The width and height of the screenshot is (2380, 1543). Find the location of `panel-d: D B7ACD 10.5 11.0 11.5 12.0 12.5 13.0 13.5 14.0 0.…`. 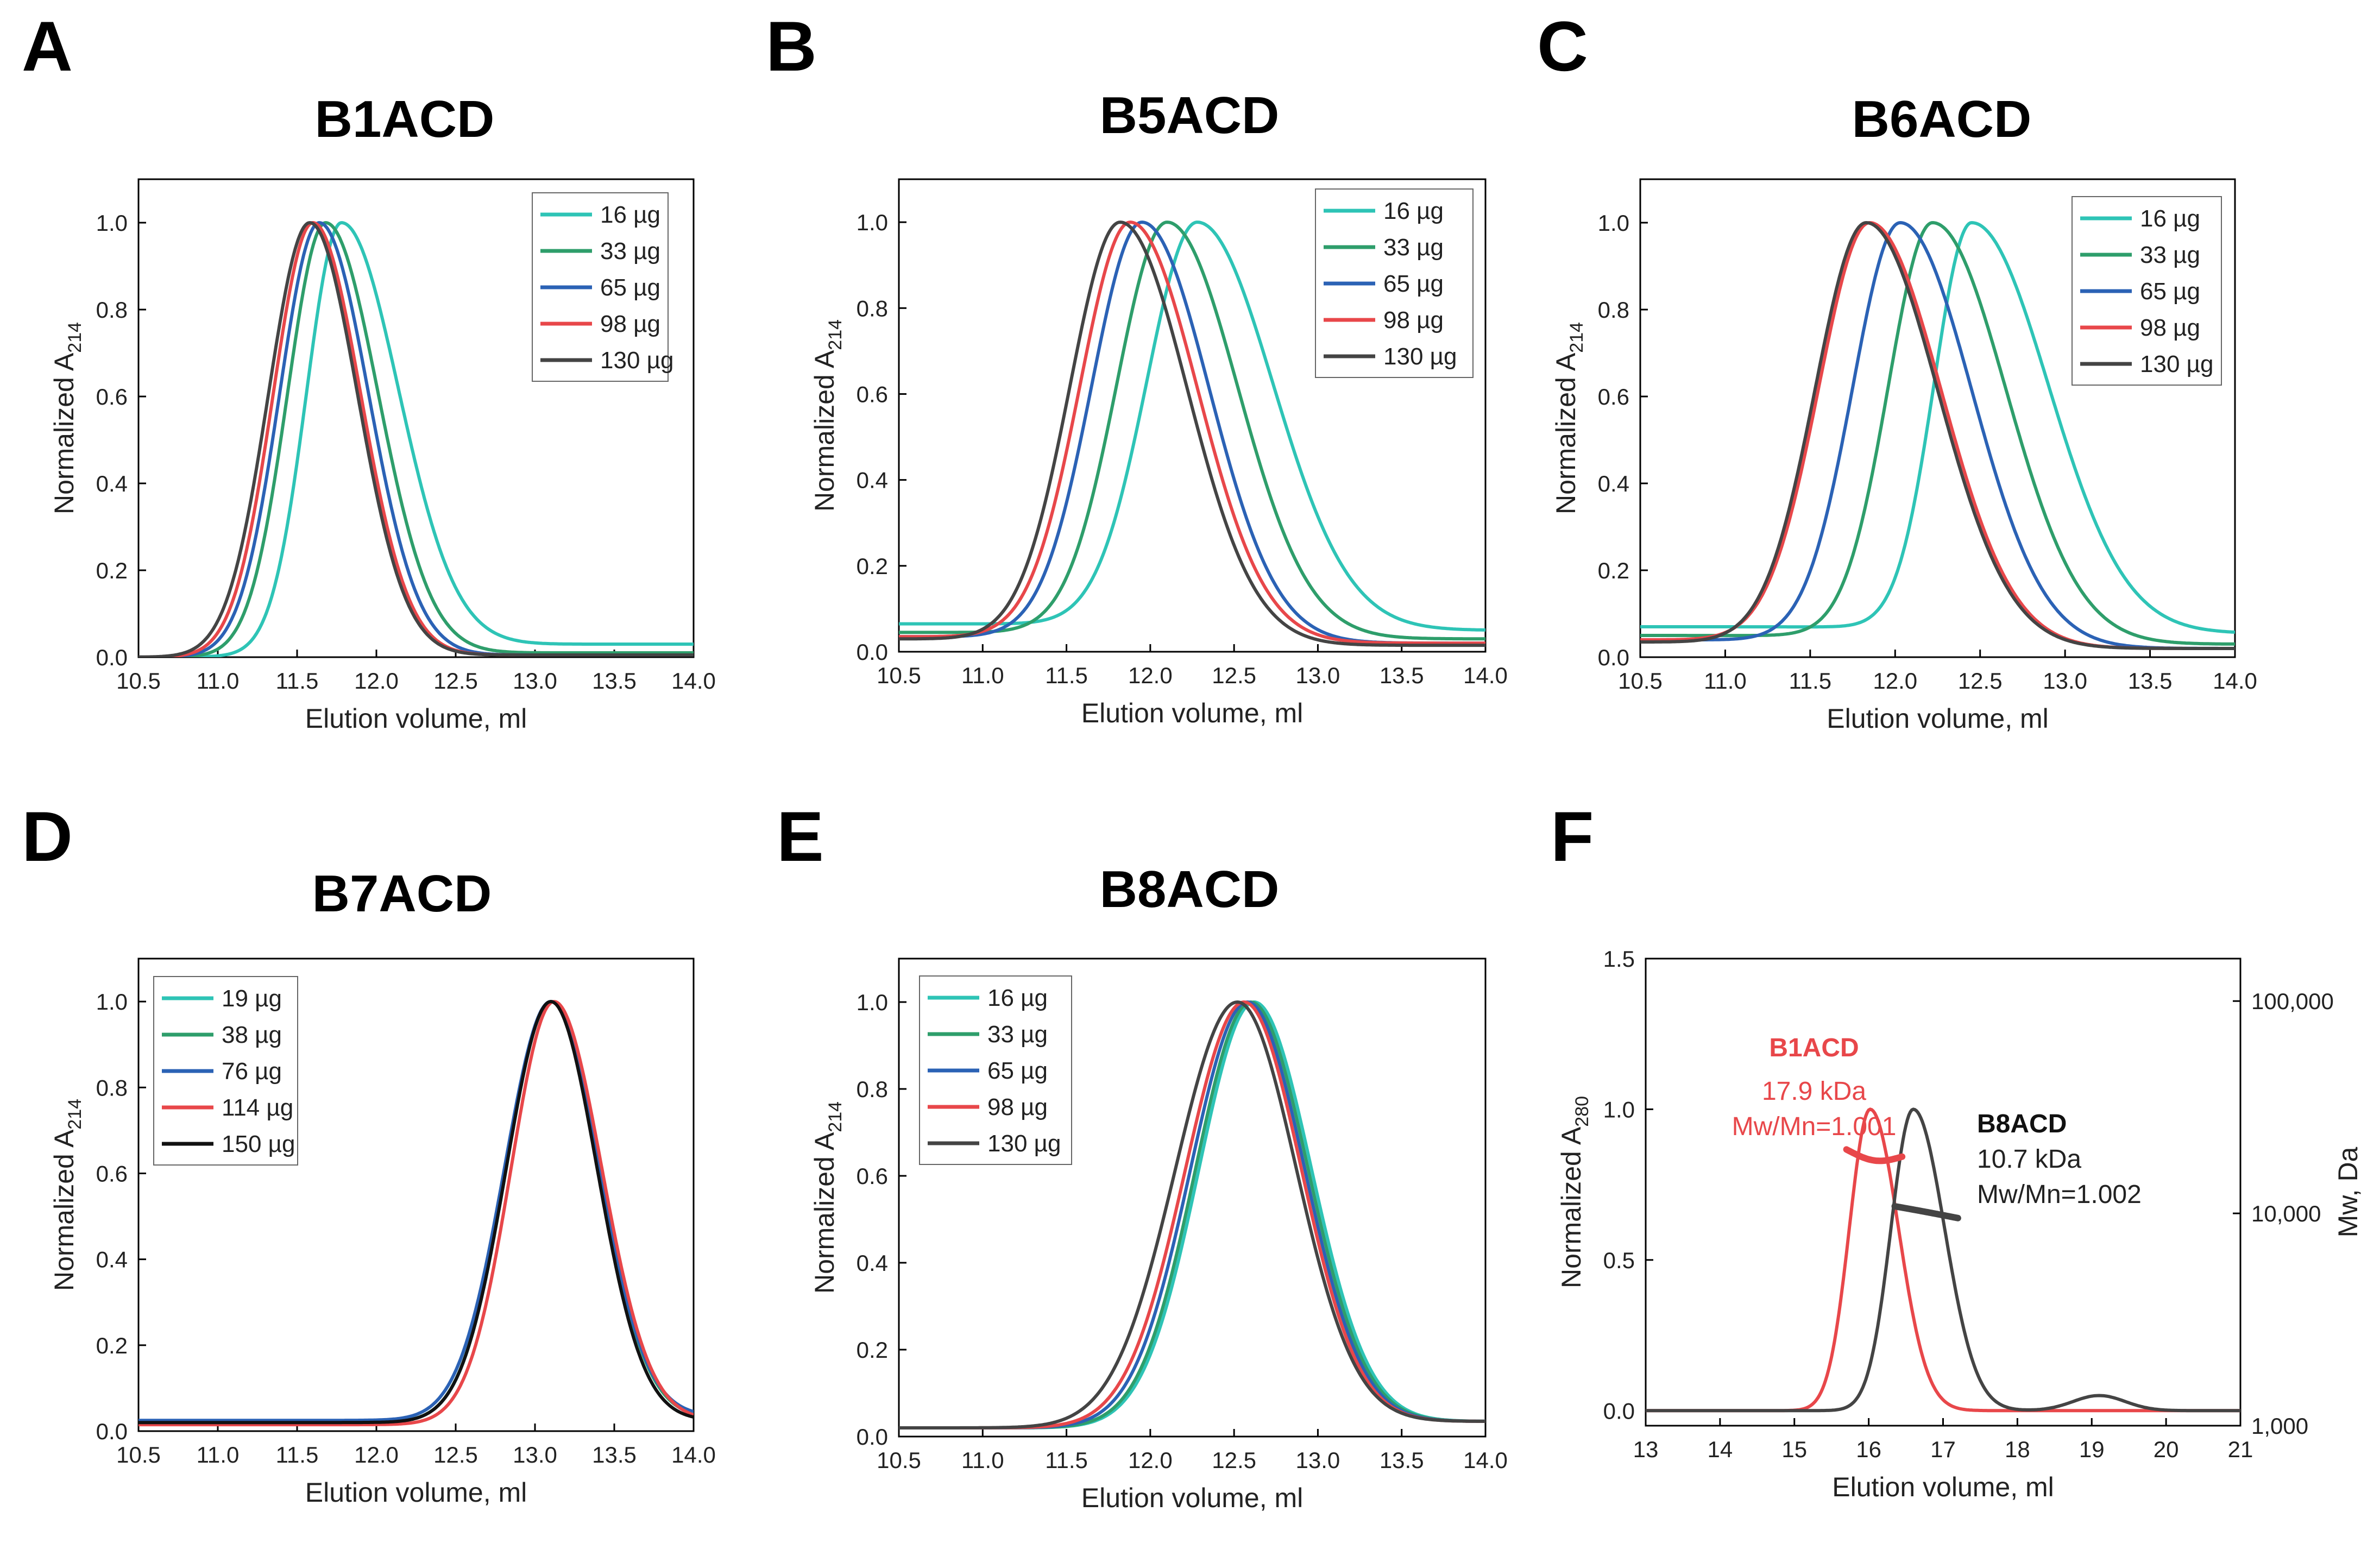

panel-d: D B7ACD 10.5 11.0 11.5 12.0 12.5 13.0 13.5 14.0 0.… is located at coordinates (369, 1152).